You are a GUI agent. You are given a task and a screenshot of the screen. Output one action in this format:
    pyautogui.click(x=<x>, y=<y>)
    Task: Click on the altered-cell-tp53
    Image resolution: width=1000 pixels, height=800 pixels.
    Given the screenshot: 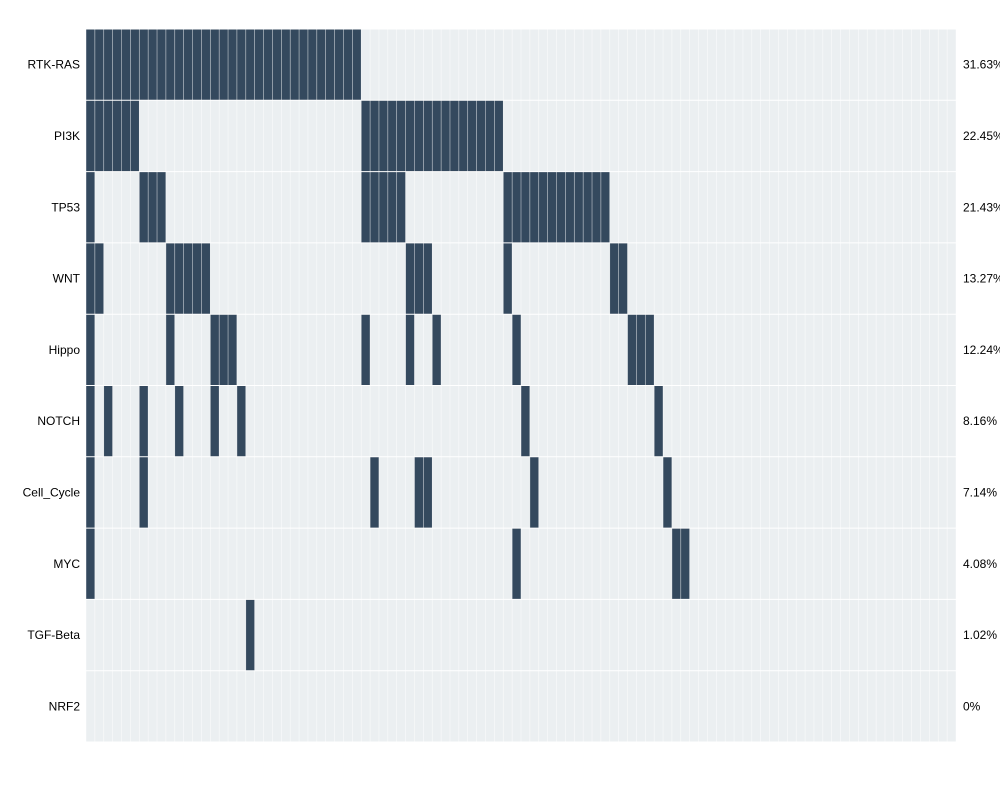 What is the action you would take?
    pyautogui.click(x=534, y=207)
    